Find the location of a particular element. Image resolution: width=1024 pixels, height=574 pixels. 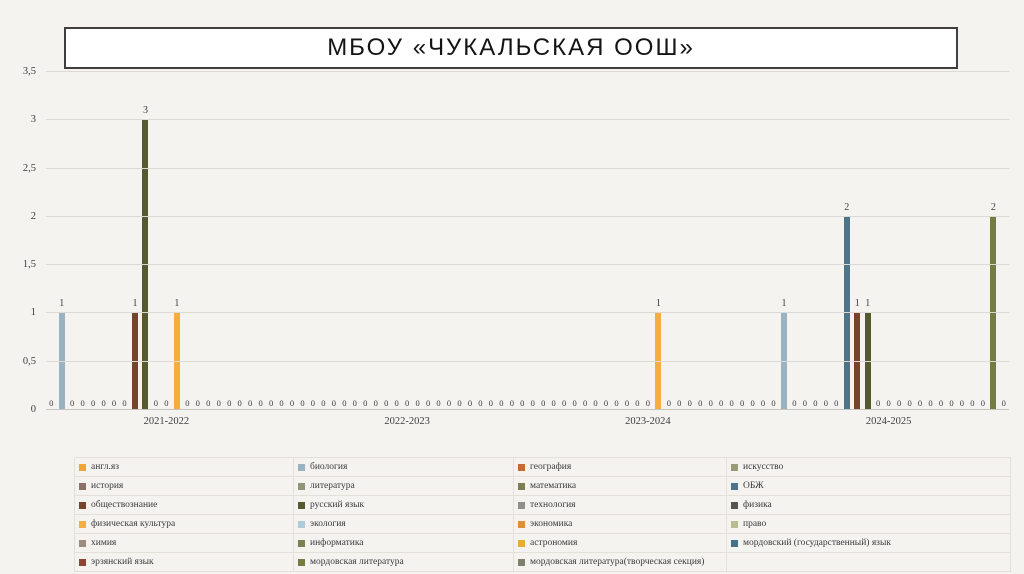

bar-русский язык is located at coordinates (867, 361).